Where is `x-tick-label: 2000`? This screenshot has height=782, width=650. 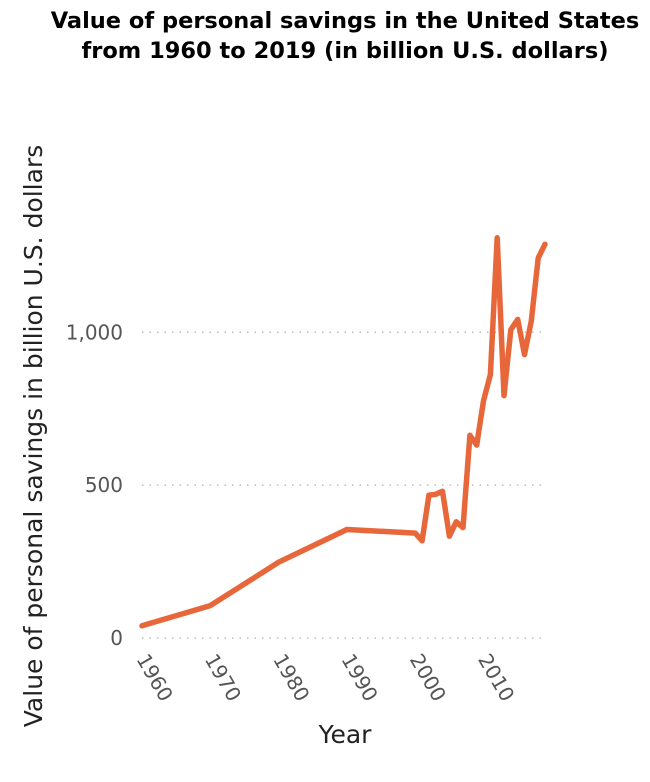
x-tick-label: 2000 is located at coordinates (428, 678).